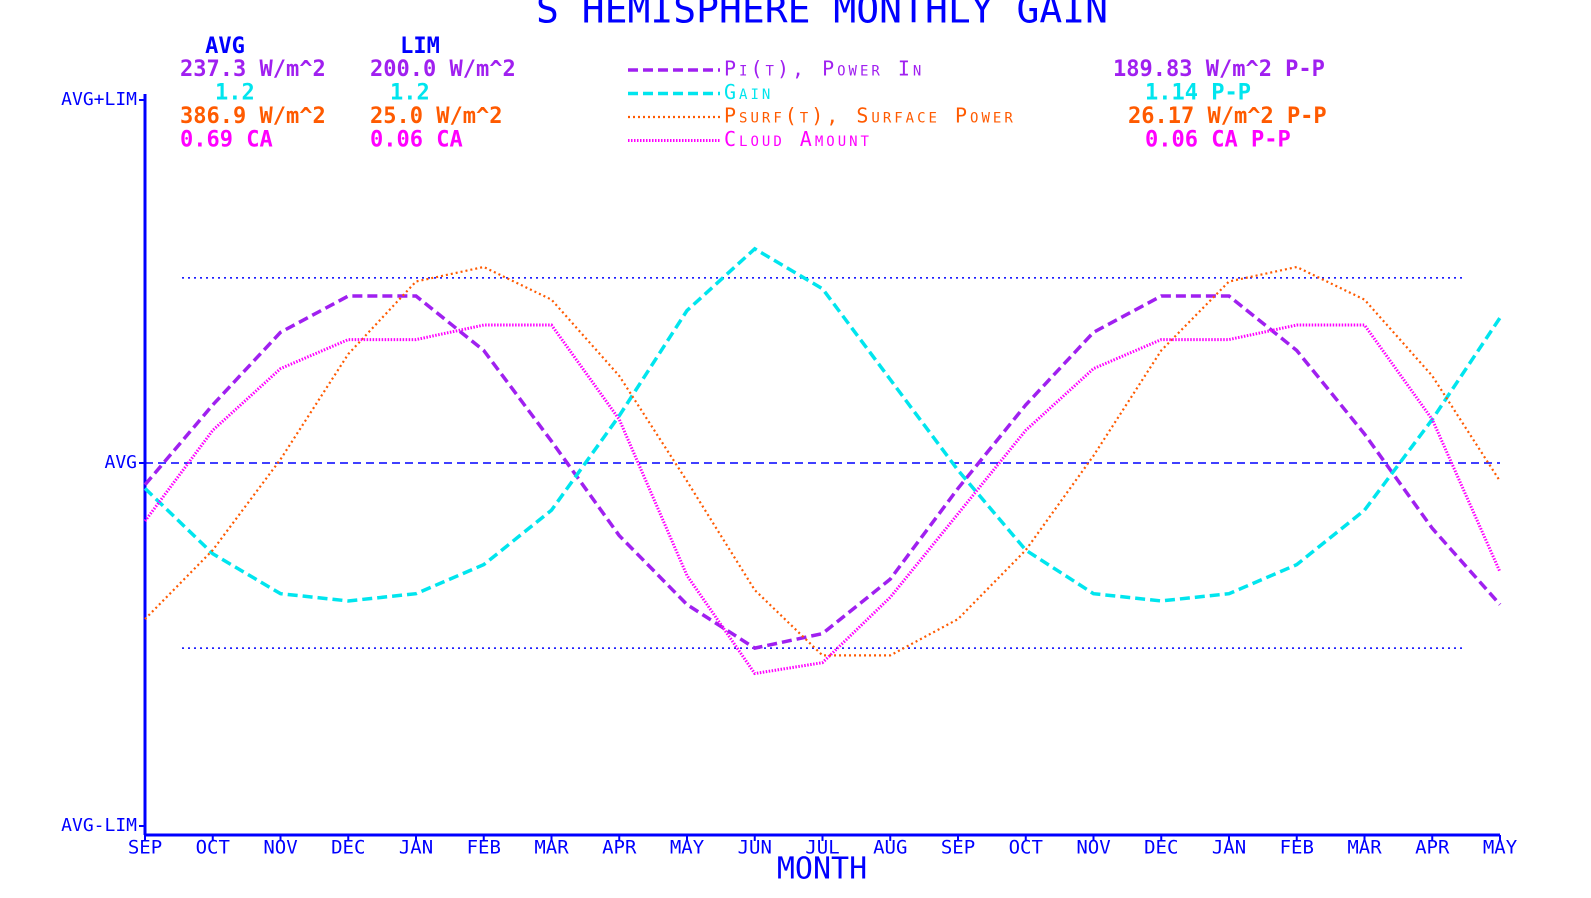  Describe the element at coordinates (755, 848) in the screenshot. I see `x-tick-label: JUN` at that location.